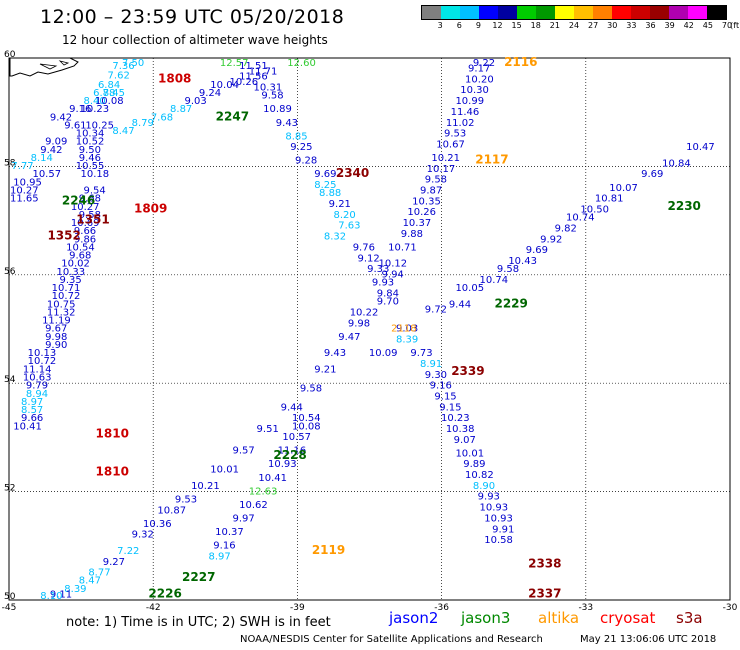 This screenshot has width=740, height=650. Describe the element at coordinates (90, 166) in the screenshot. I see `swh-value: 10.55` at that location.